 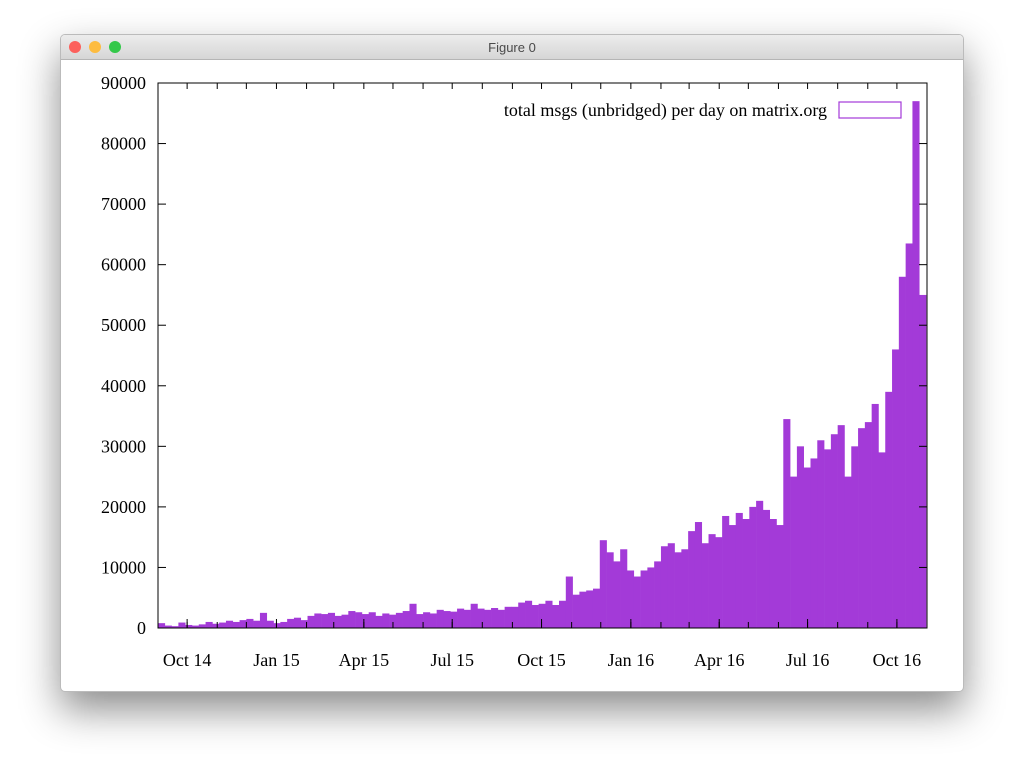 I want to click on y-tick-label: 20000, so click(x=123, y=507).